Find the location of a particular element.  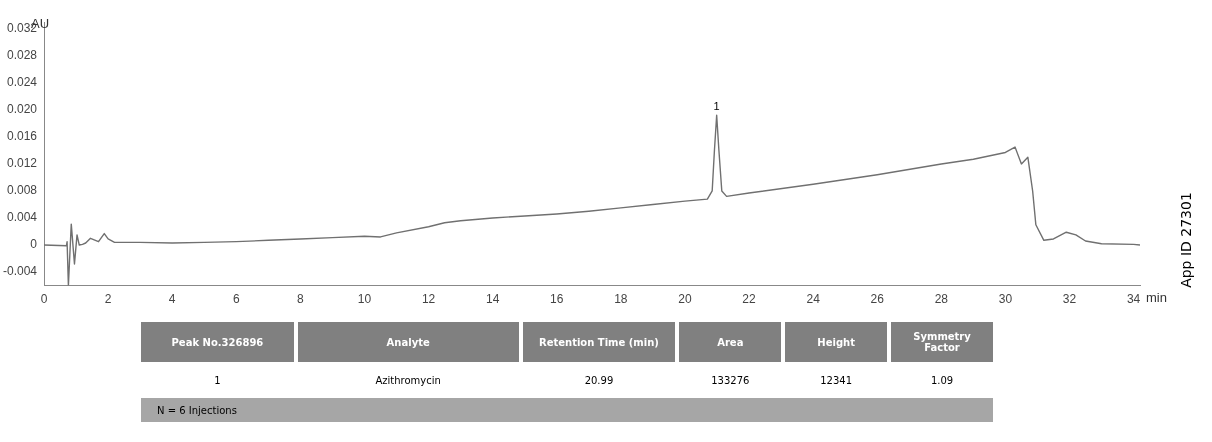

x-tick-label: 8 is located at coordinates (301, 299).